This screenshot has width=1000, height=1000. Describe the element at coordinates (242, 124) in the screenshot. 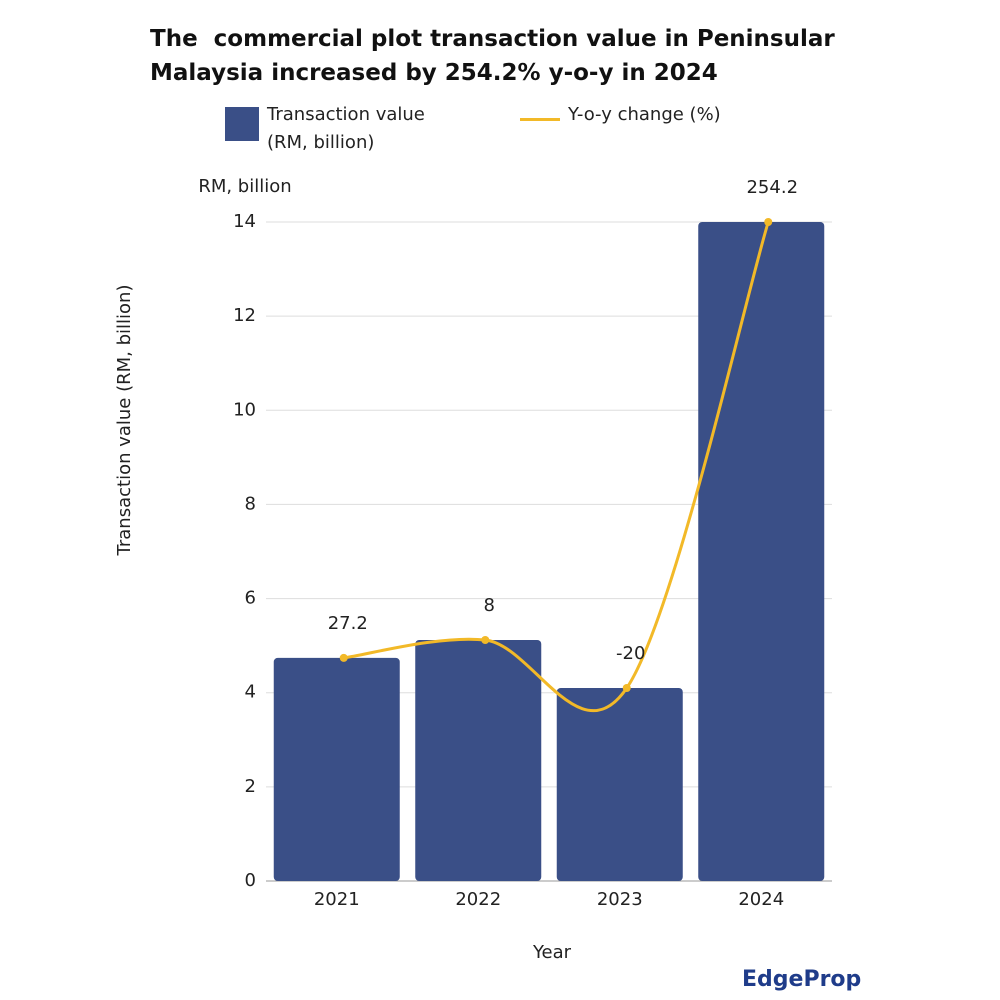

I see `legend-swatch-bar` at that location.